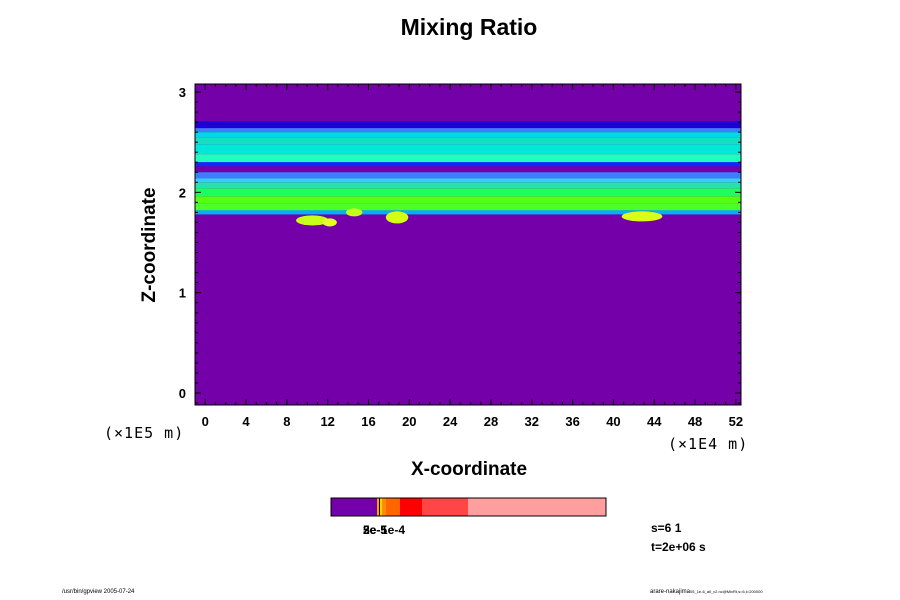  Describe the element at coordinates (572, 421) in the screenshot. I see `x-tick-label: 36` at that location.